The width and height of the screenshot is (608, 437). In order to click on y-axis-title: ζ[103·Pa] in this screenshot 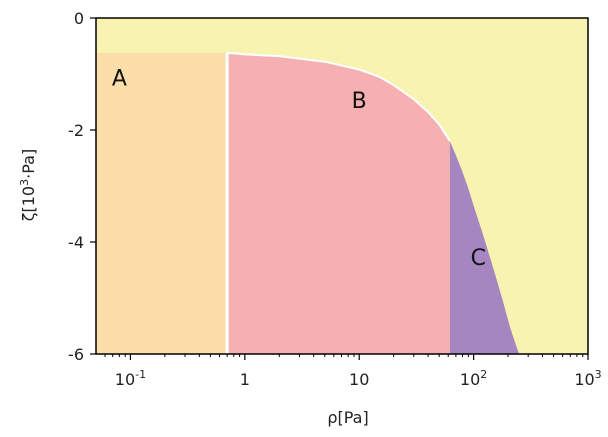, I will do `click(28, 185)`.